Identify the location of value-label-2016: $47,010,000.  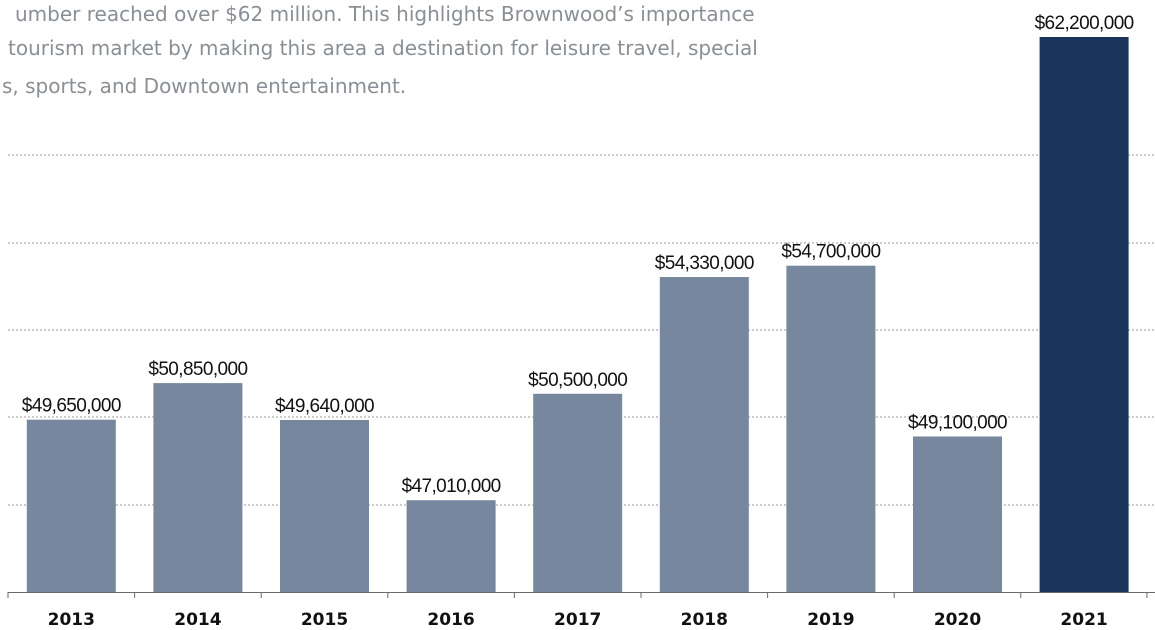
(451, 486).